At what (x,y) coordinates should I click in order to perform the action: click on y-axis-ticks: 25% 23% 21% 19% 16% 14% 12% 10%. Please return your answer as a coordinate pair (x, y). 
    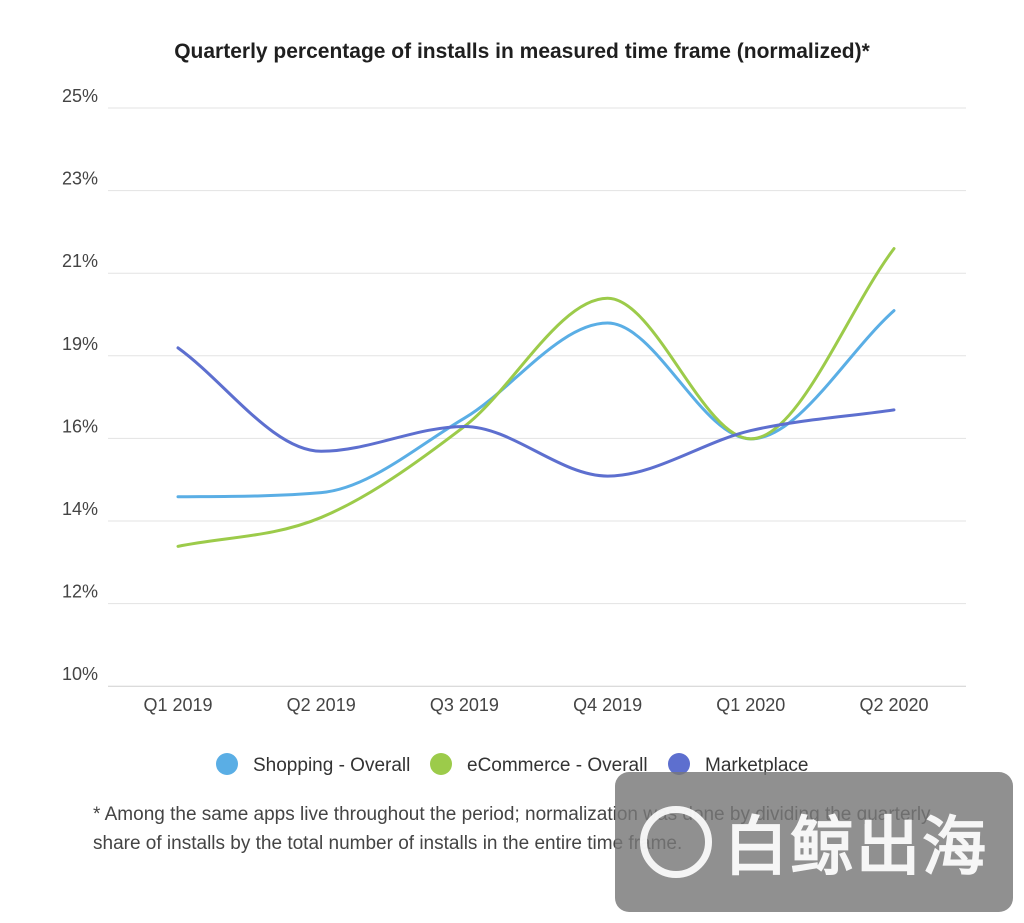
    Looking at the image, I should click on (80, 385).